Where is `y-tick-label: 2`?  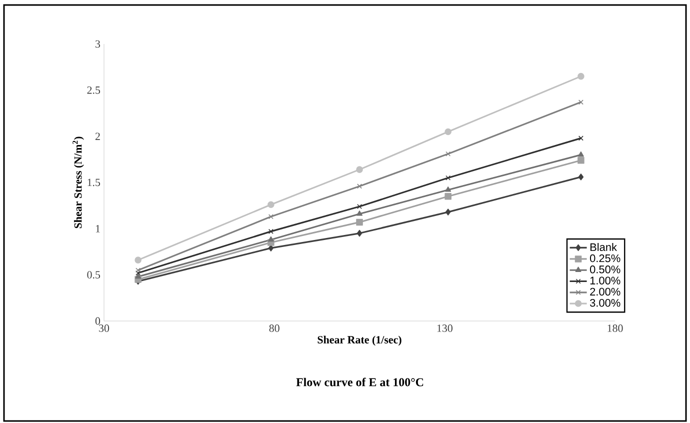
y-tick-label: 2 is located at coordinates (97, 136).